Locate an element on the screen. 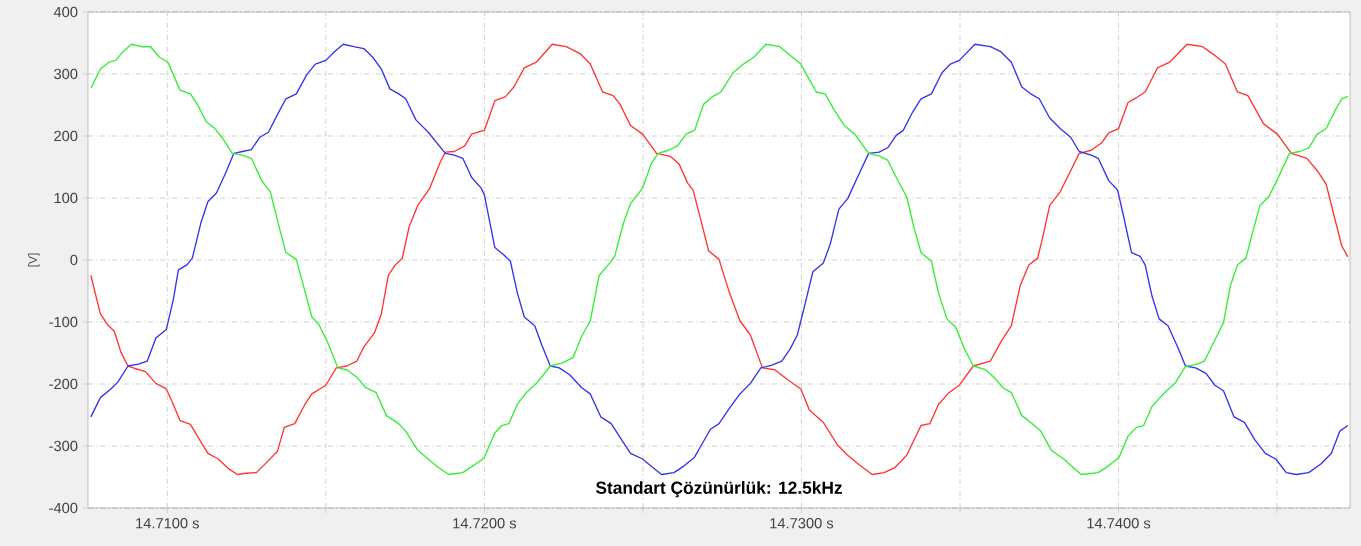 This screenshot has width=1361, height=546. y-tick-label: -300 is located at coordinates (63, 446).